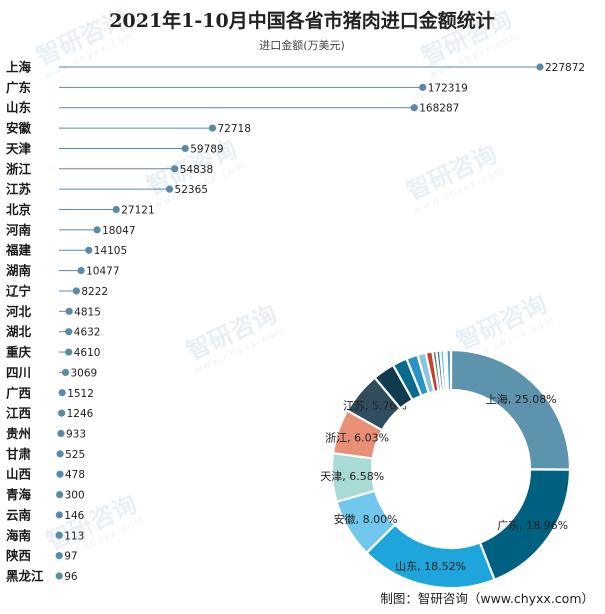 Image resolution: width=605 pixels, height=614 pixels. What do you see at coordinates (87, 333) in the screenshot?
I see `value-label: 4632` at bounding box center [87, 333].